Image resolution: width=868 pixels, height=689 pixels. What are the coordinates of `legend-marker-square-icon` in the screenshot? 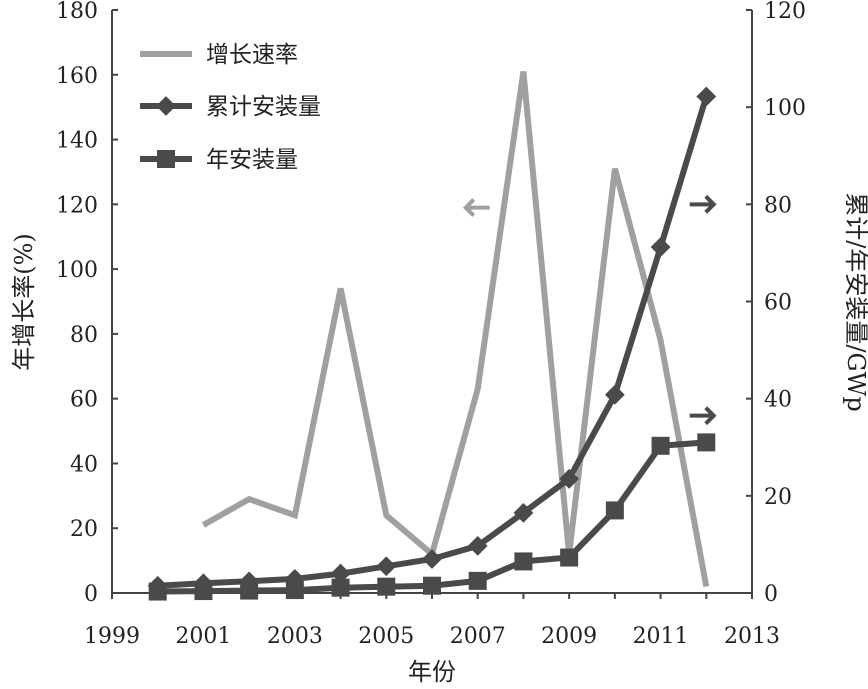 It's located at (166, 159).